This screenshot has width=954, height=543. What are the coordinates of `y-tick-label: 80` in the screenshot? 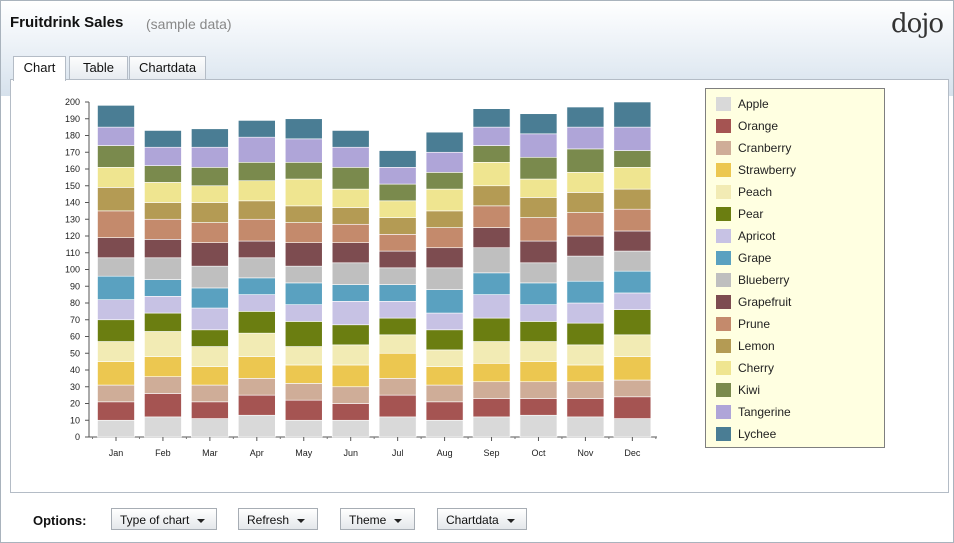 It's located at (75, 303).